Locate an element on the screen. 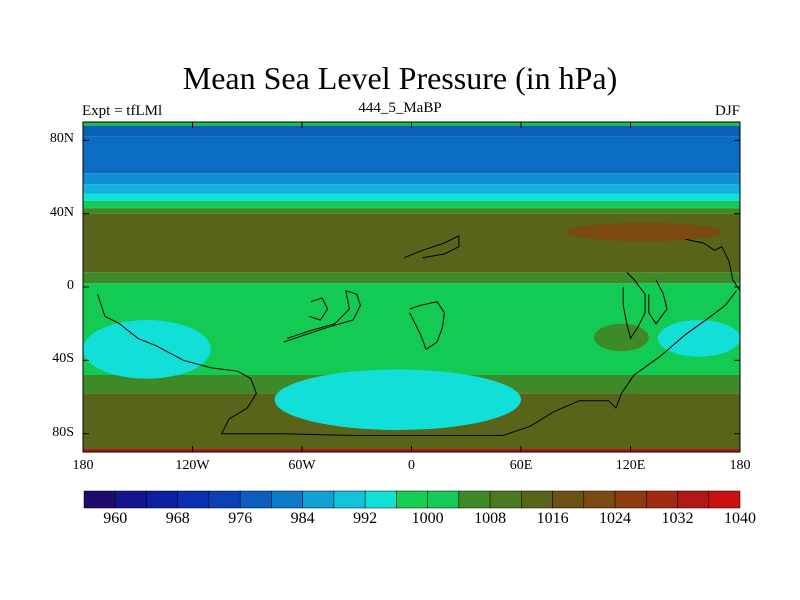 The height and width of the screenshot is (600, 800). x-tick-label: 0 is located at coordinates (411, 465).